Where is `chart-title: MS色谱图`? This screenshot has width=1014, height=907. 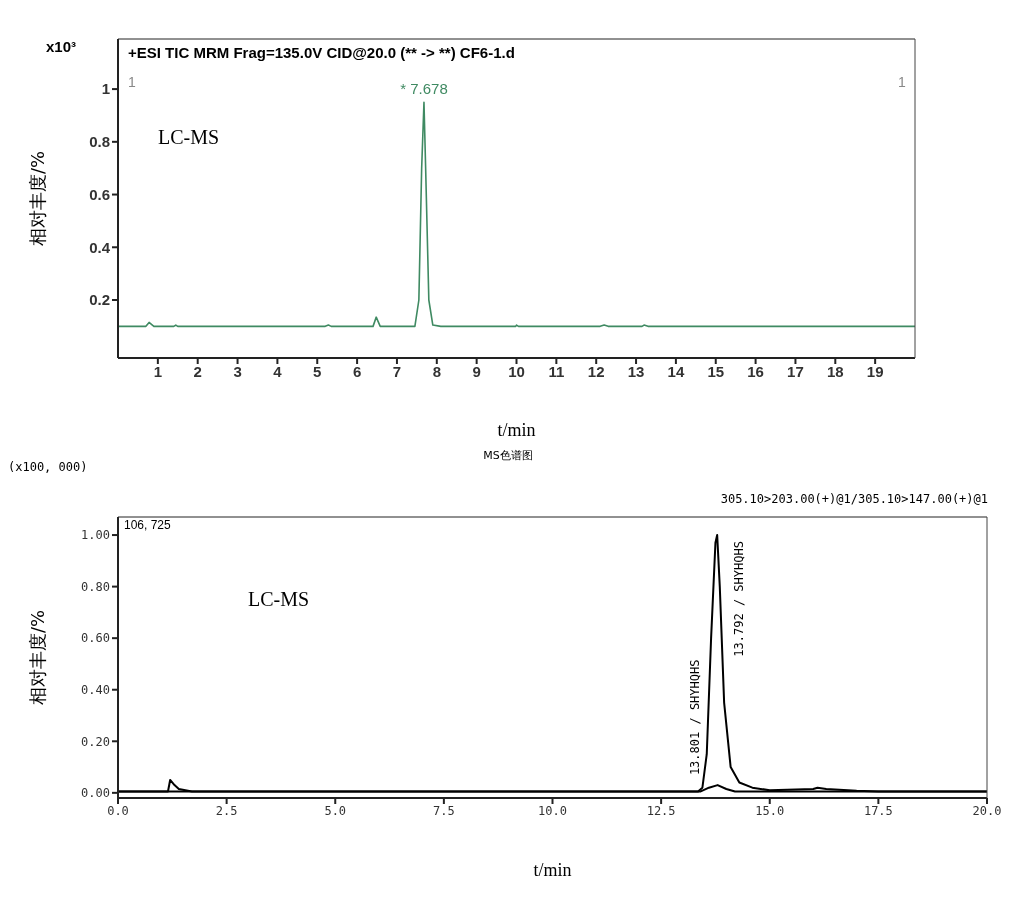 chart-title: MS色谱图 is located at coordinates (508, 455).